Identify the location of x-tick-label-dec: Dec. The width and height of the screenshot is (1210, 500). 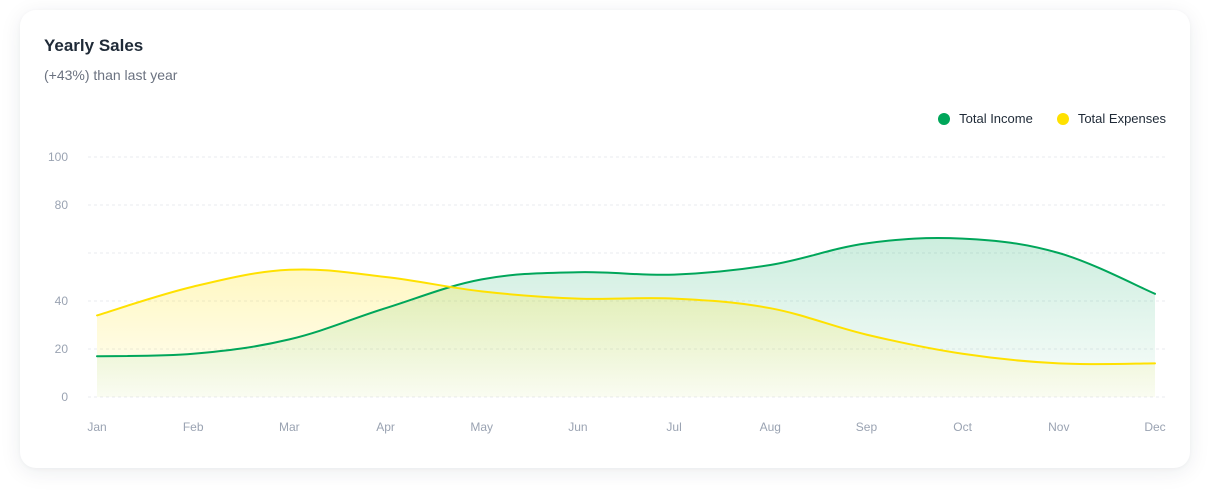
(1154, 427).